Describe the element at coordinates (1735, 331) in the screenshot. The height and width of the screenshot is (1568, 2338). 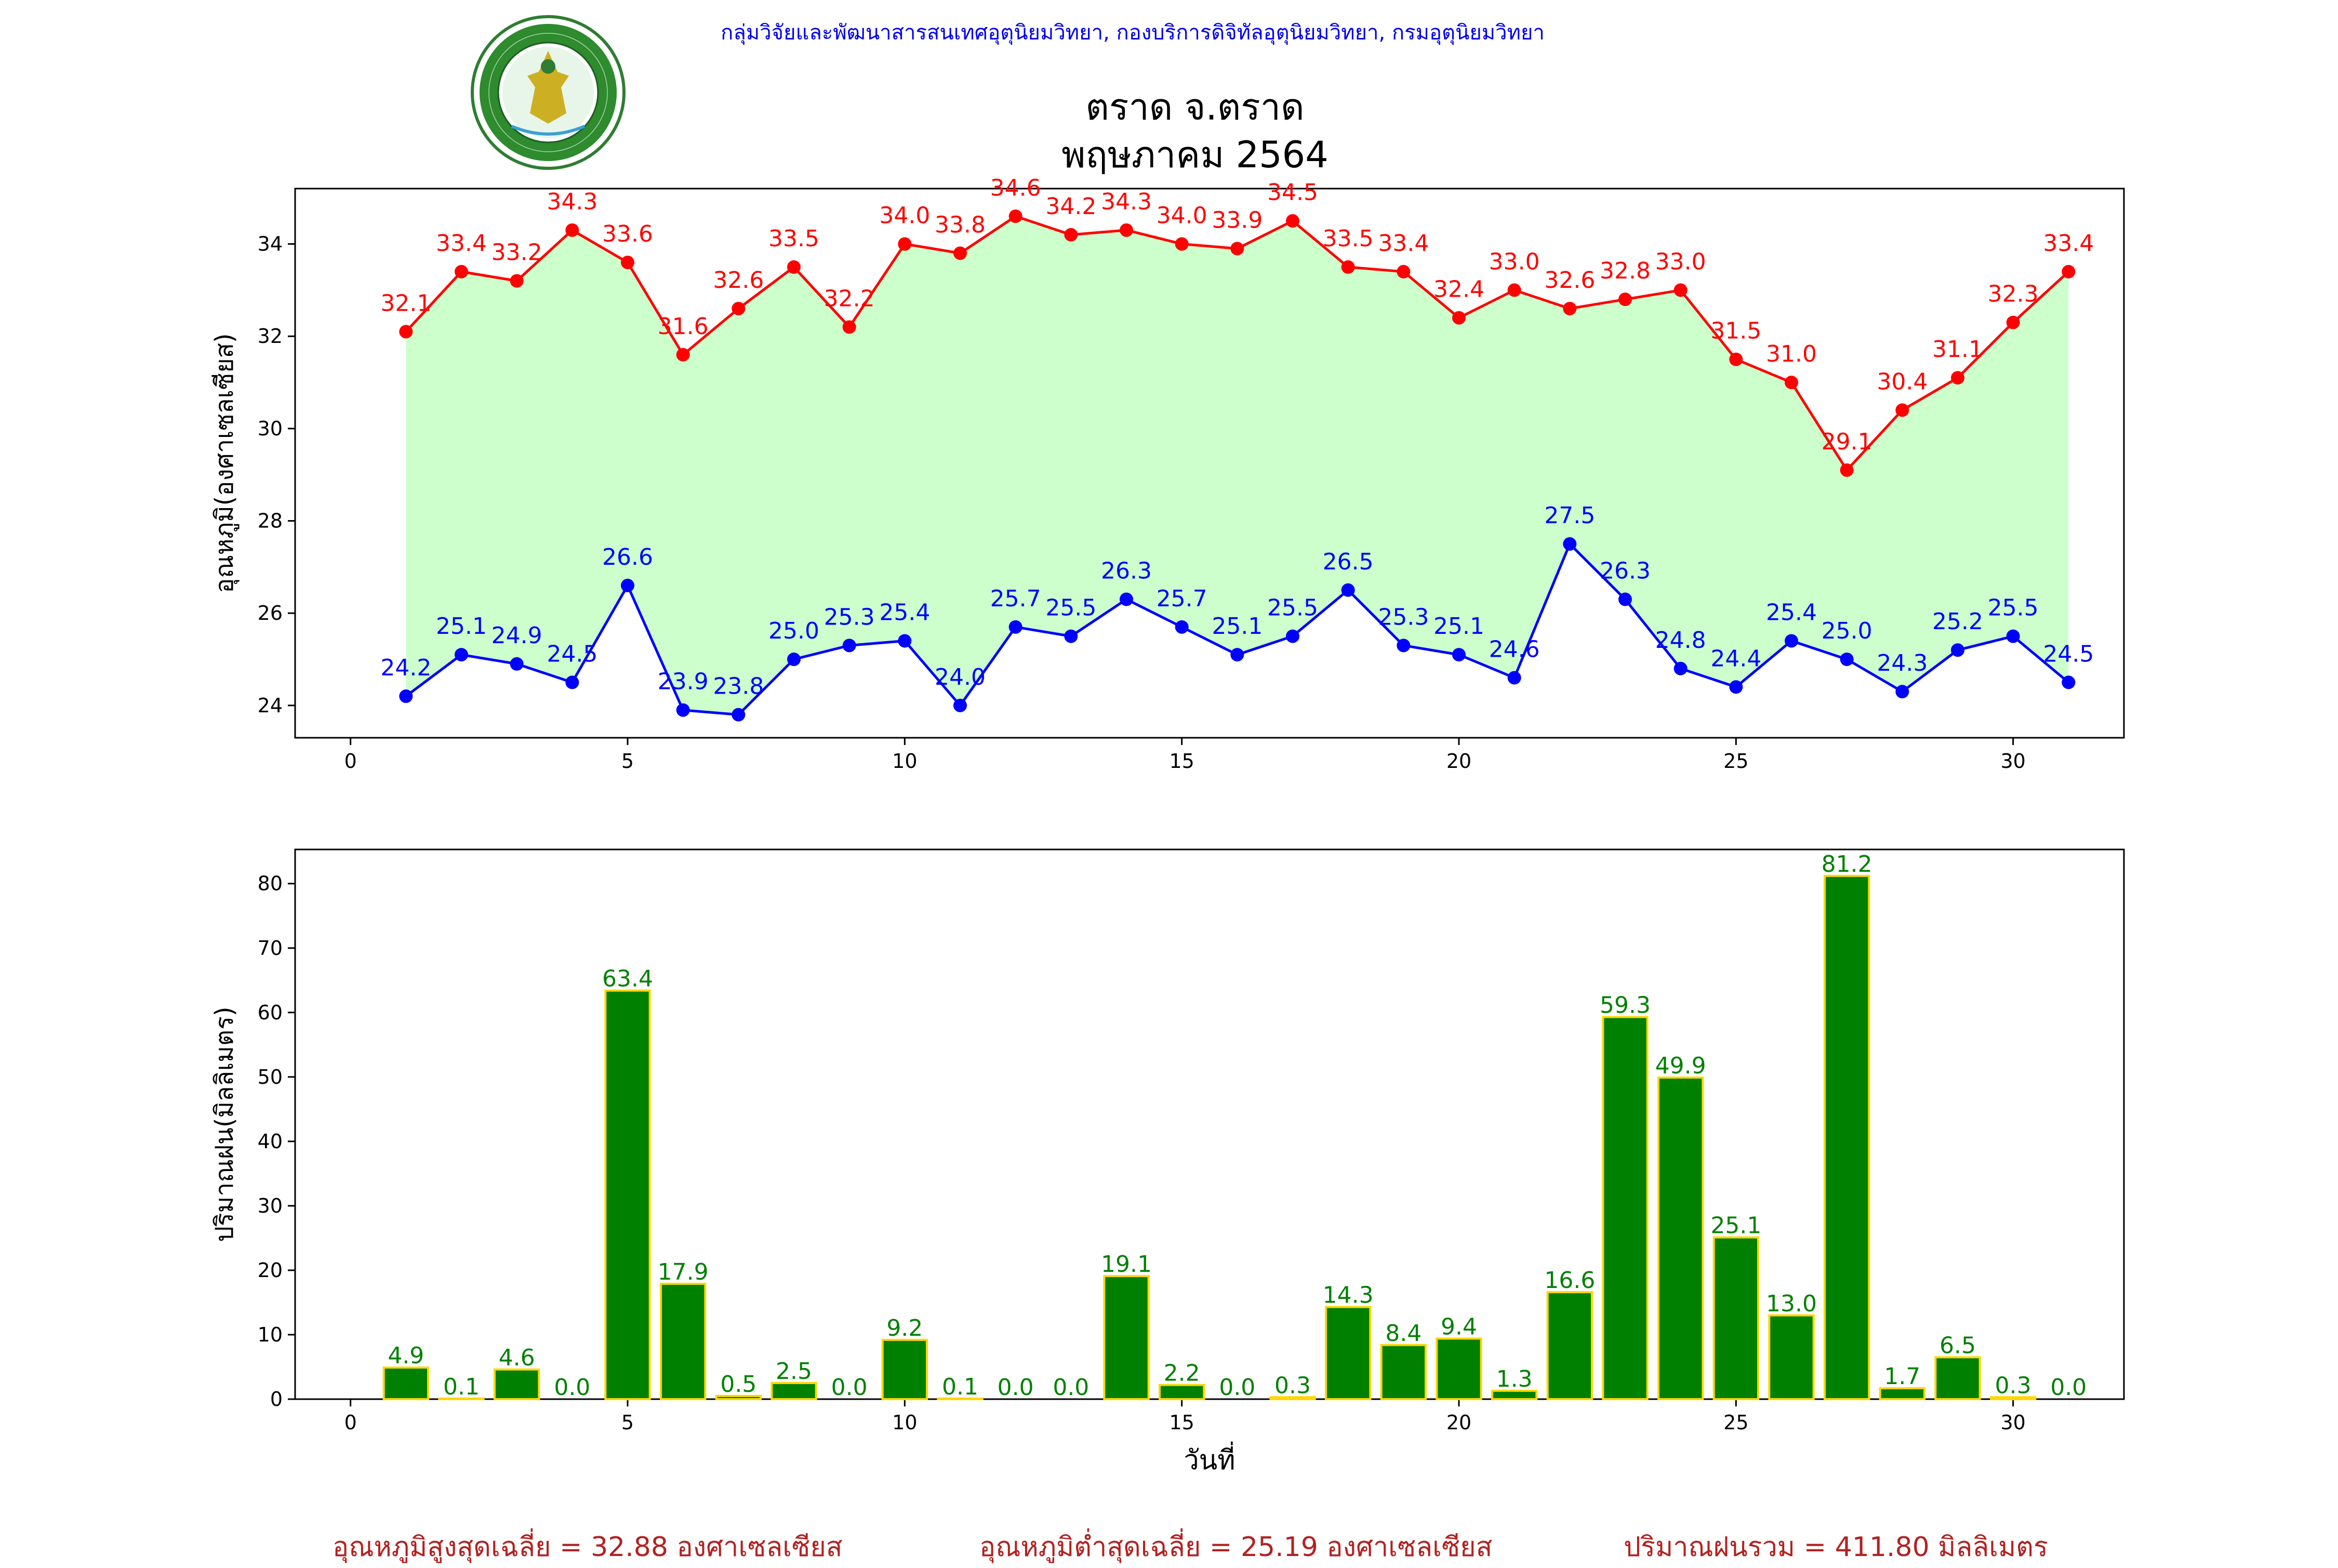
I see `max-temp-data-label: 31.5` at that location.